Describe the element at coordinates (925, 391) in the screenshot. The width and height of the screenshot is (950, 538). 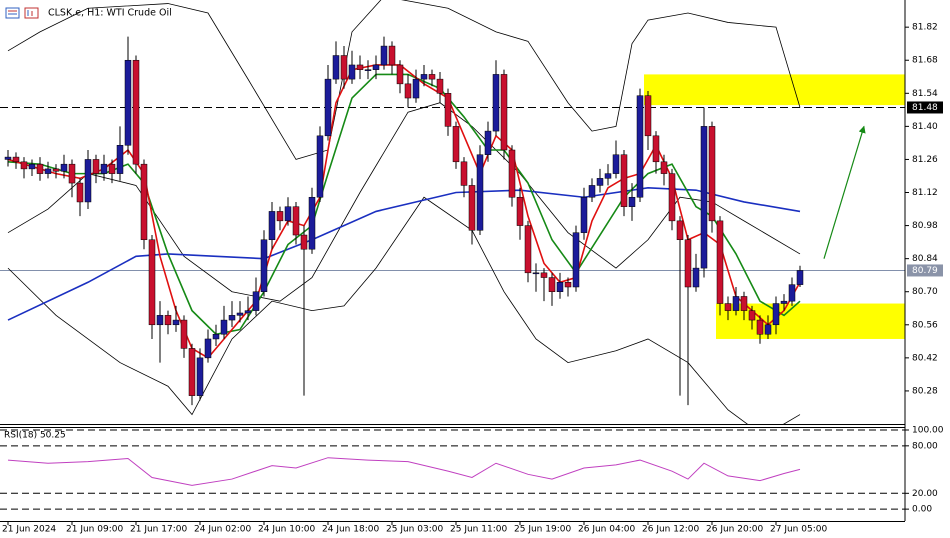
I see `y-tick-label: 80.28` at that location.